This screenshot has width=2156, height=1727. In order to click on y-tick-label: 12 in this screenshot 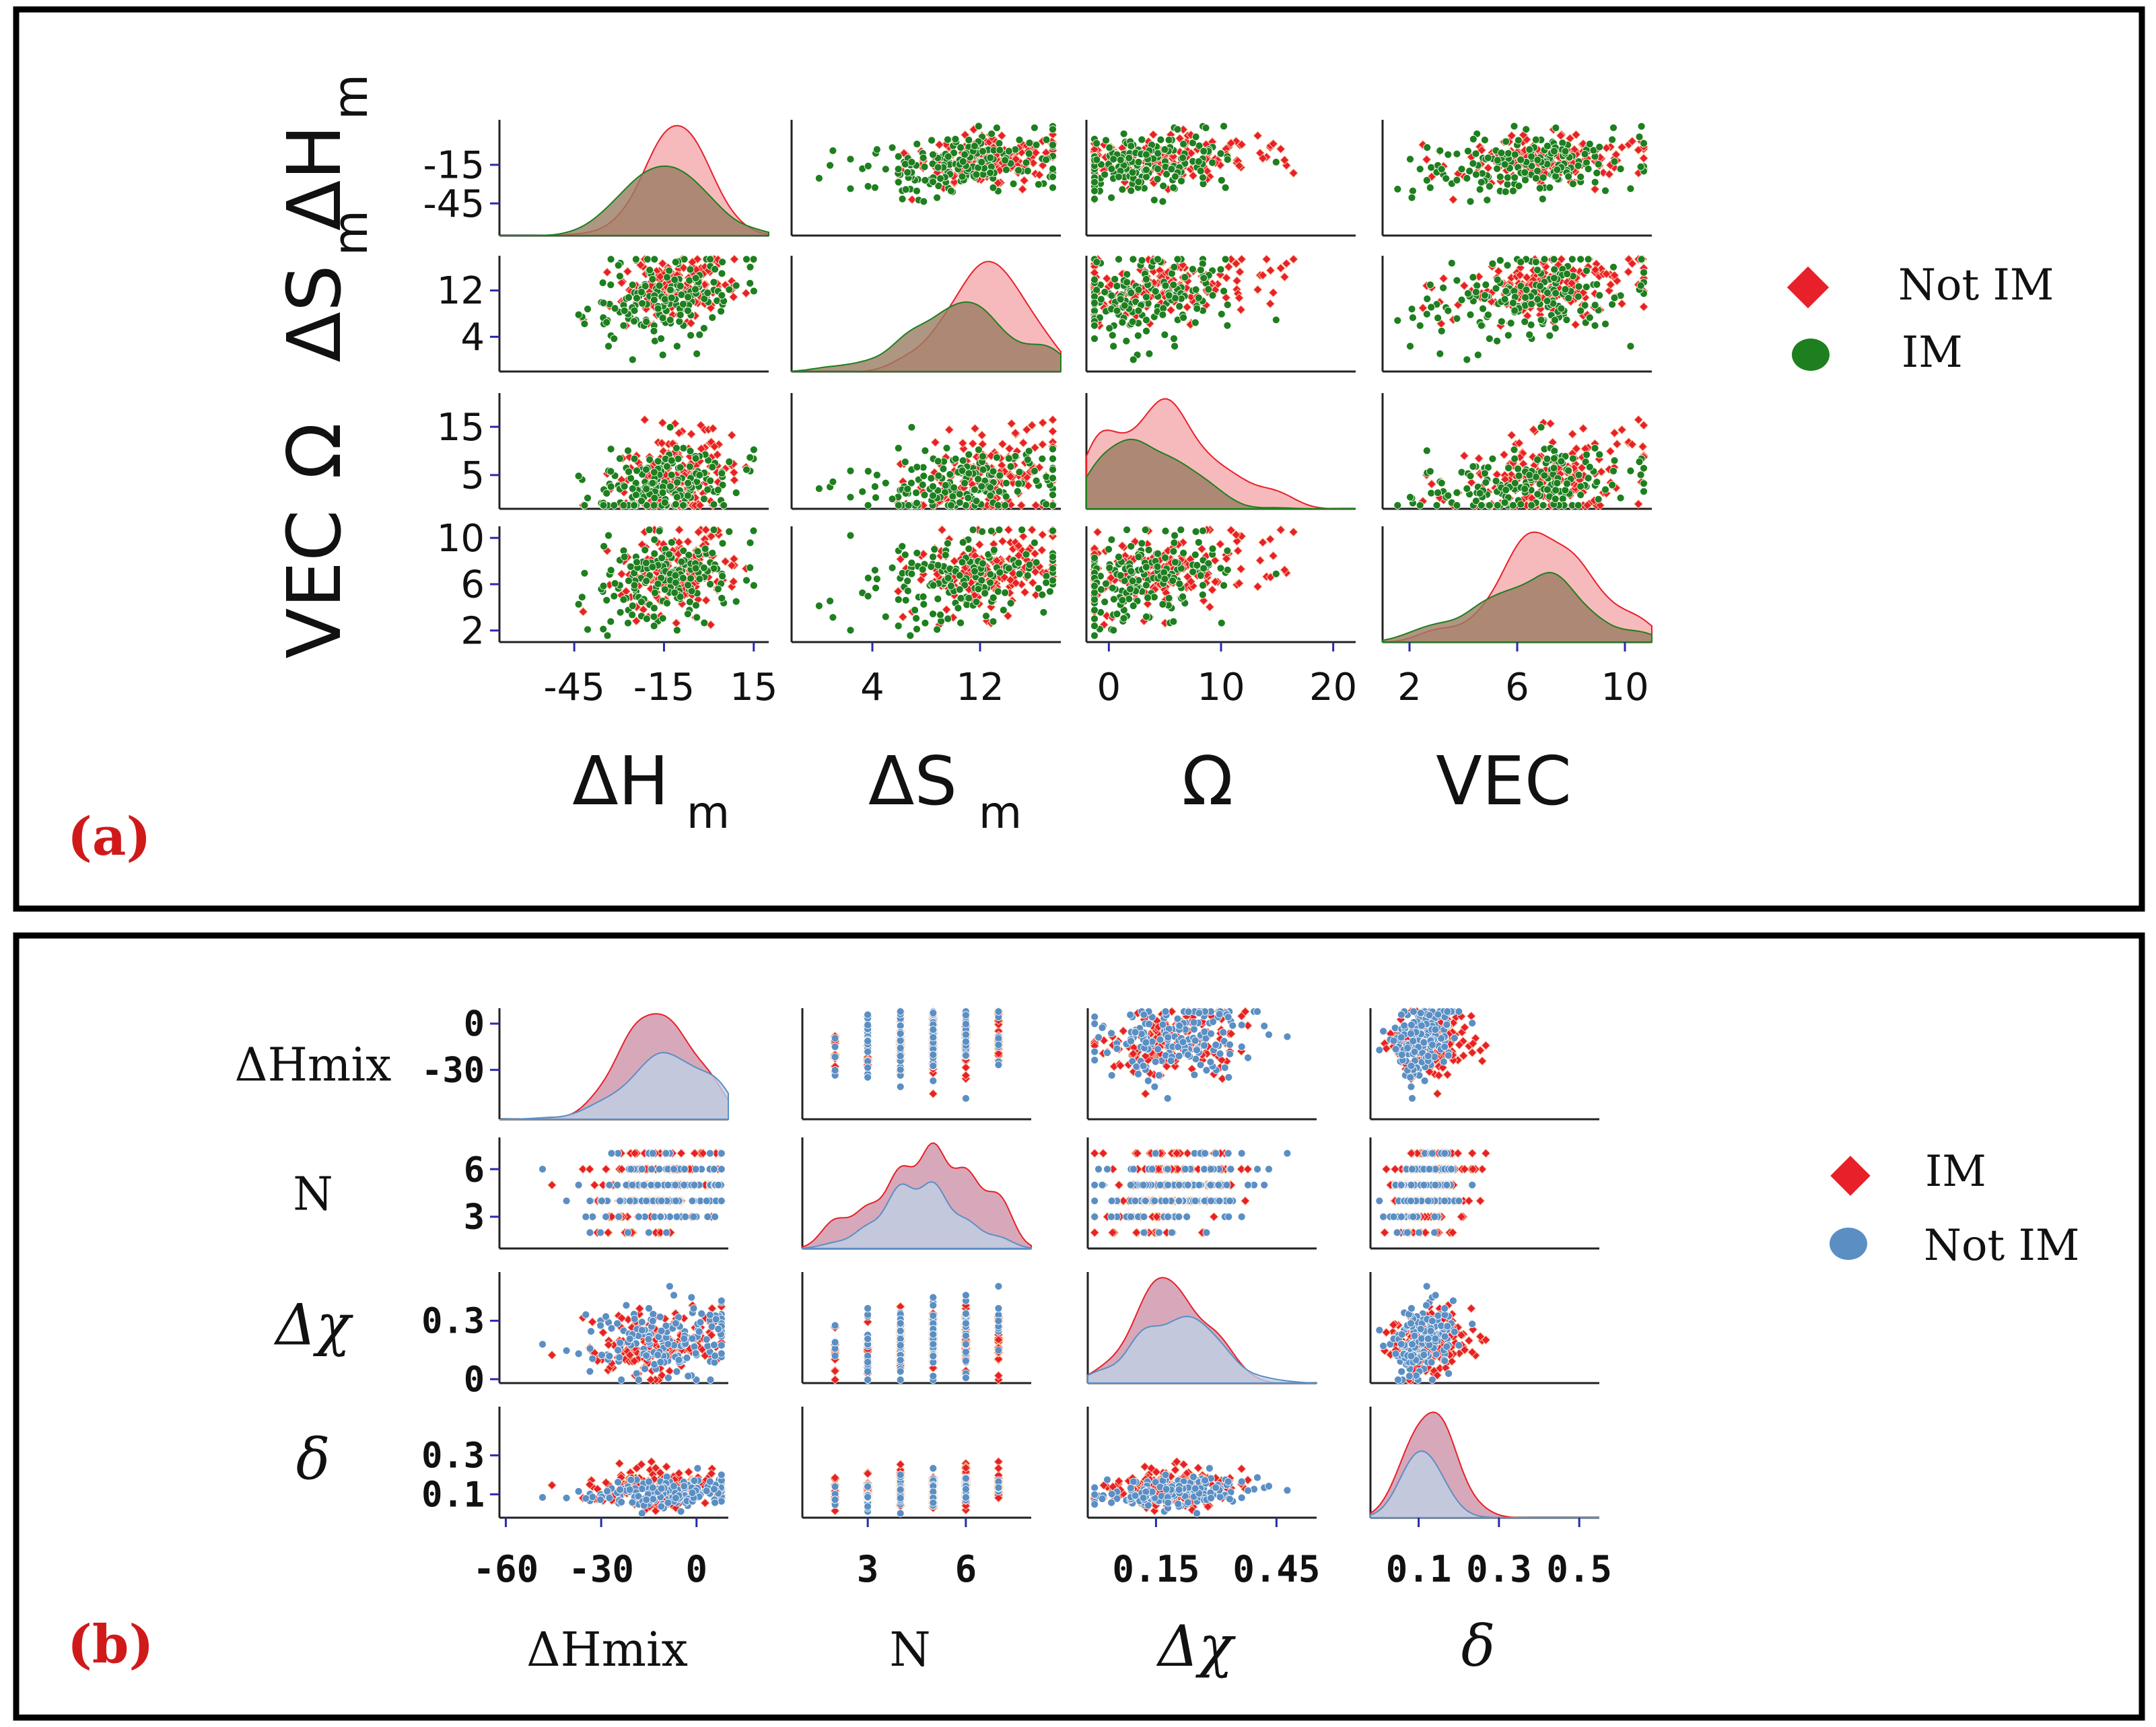, I will do `click(461, 291)`.